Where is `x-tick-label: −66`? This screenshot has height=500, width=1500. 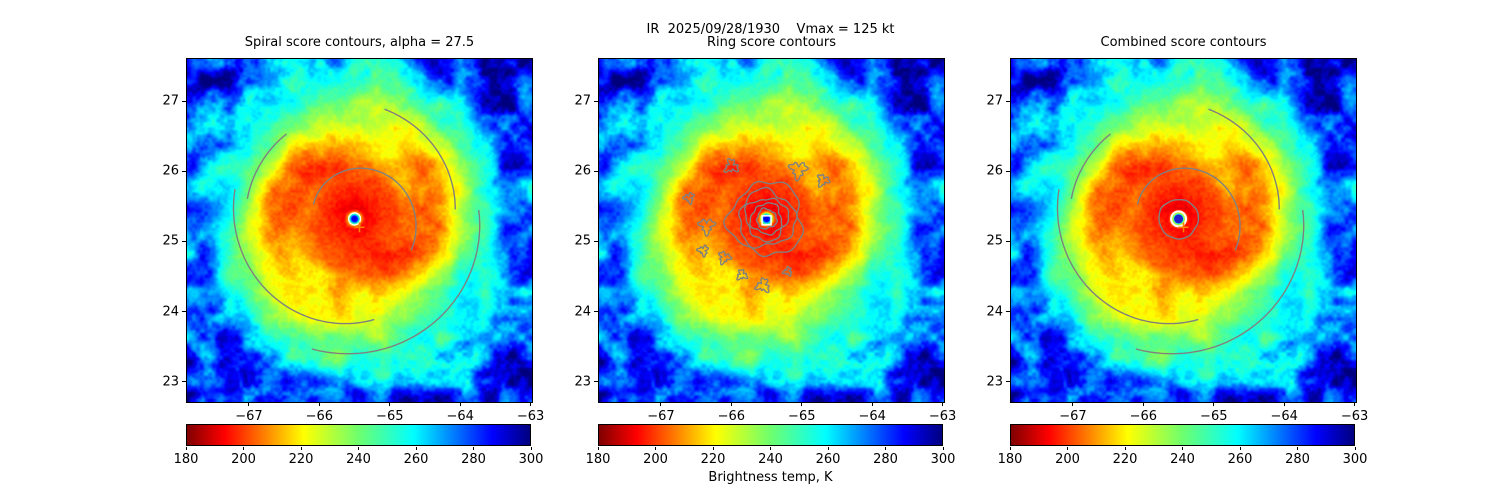
x-tick-label: −66 is located at coordinates (731, 416).